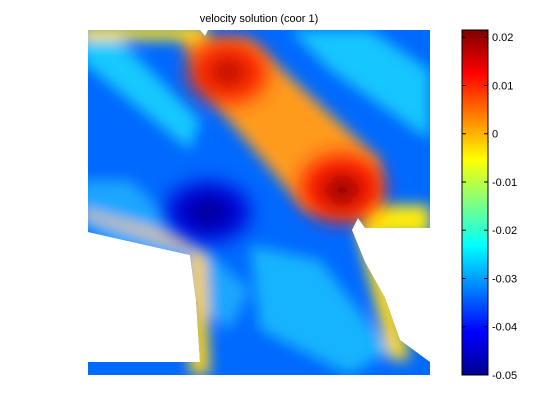 The height and width of the screenshot is (420, 560). I want to click on colorbar, so click(475, 202).